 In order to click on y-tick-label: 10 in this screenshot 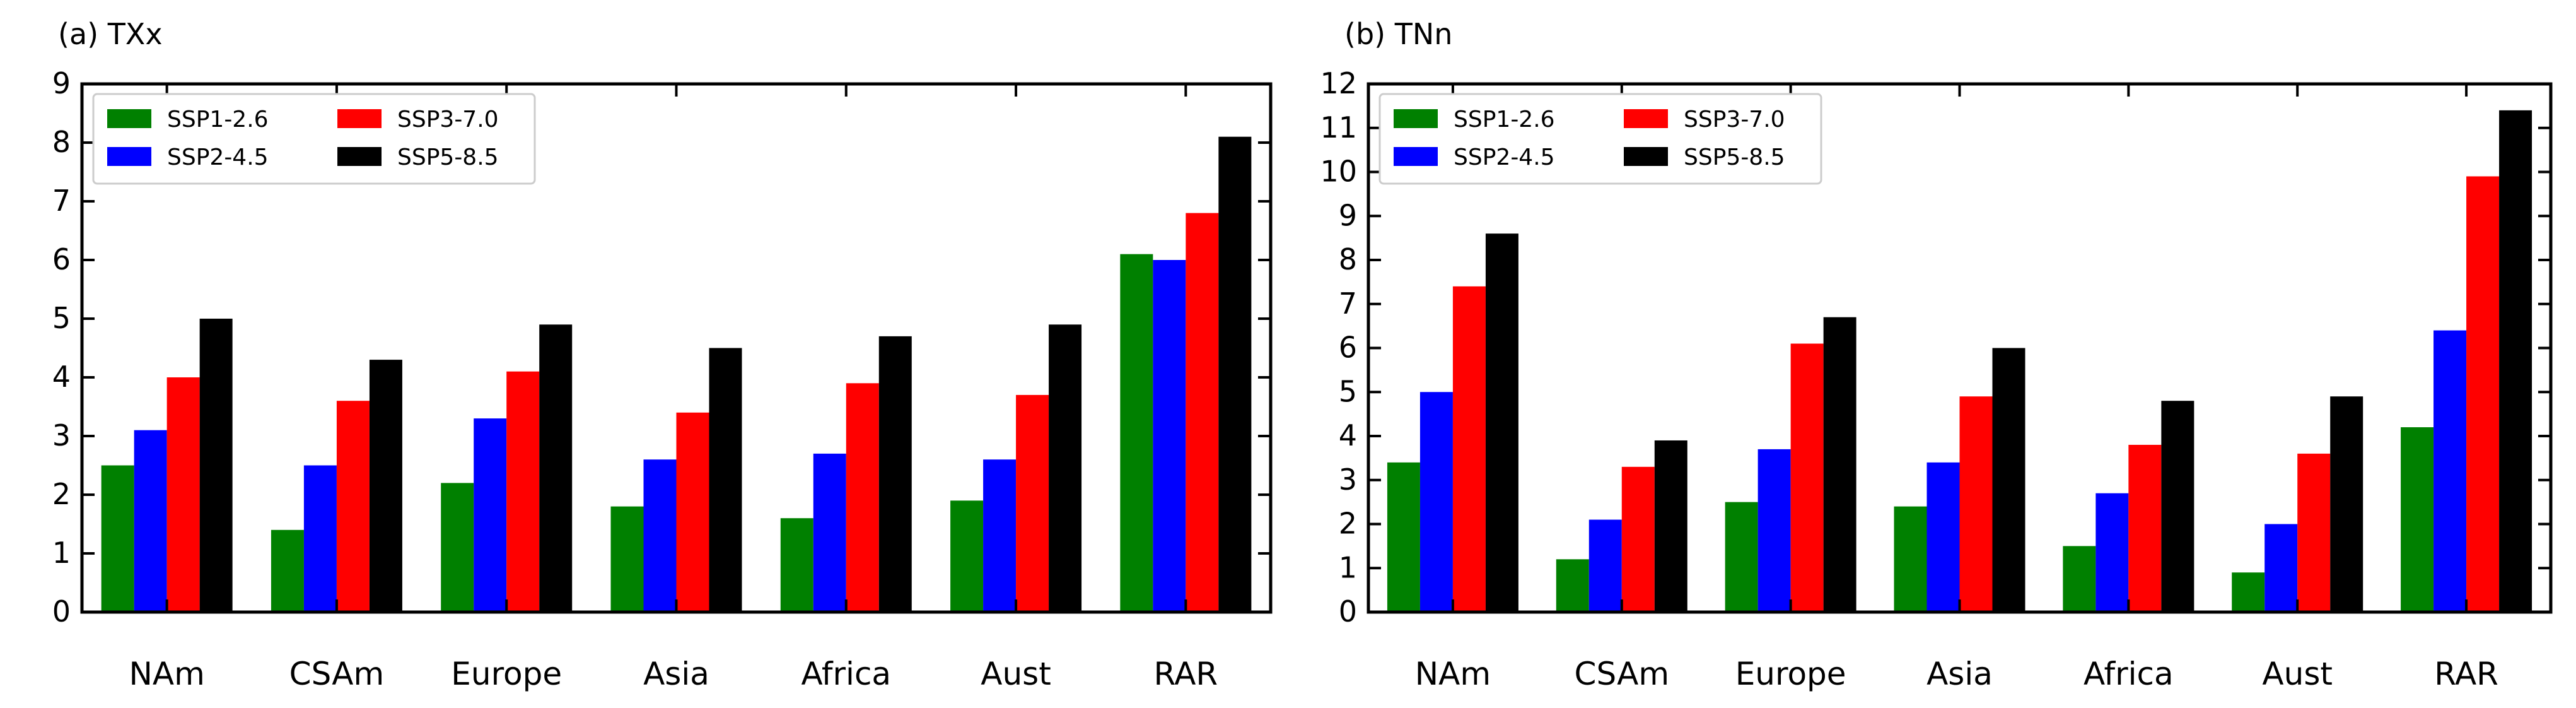, I will do `click(1338, 172)`.